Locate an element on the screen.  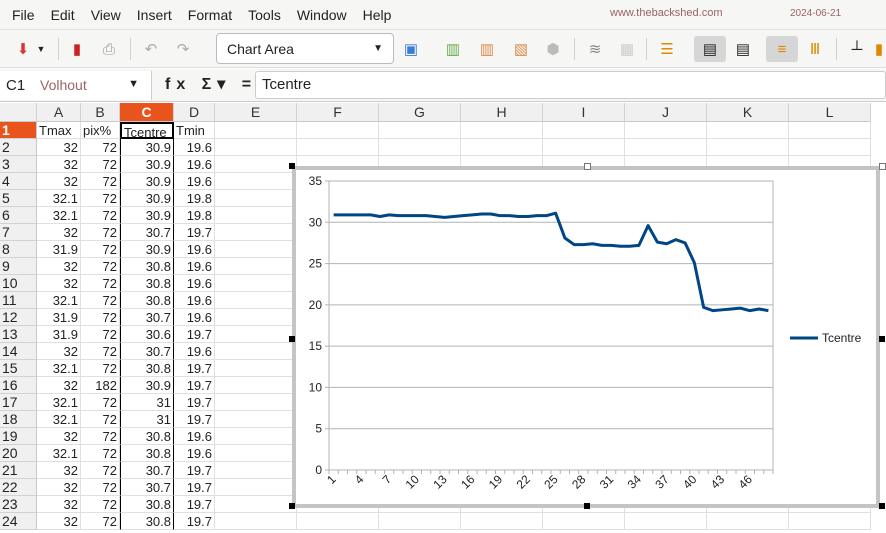
column-header-f: F is located at coordinates (338, 112).